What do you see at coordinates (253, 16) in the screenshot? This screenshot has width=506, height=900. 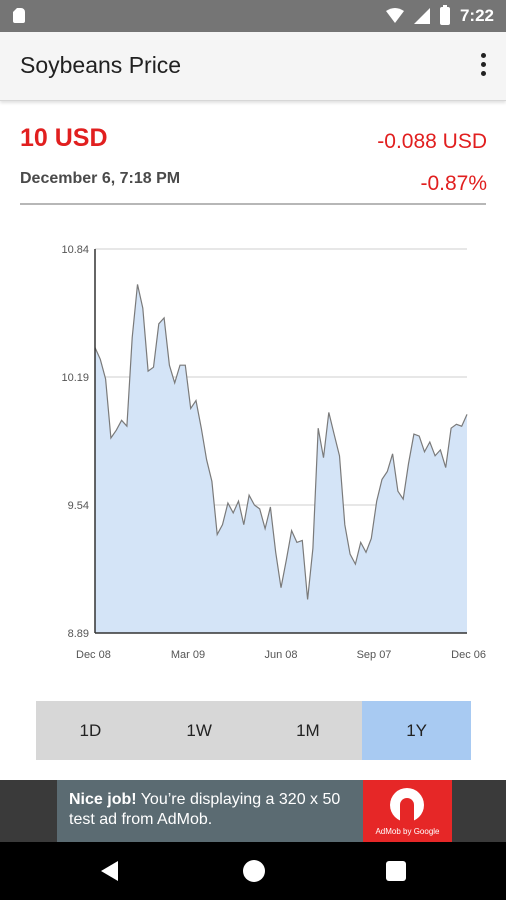 I see `status-bar: 7:22` at bounding box center [253, 16].